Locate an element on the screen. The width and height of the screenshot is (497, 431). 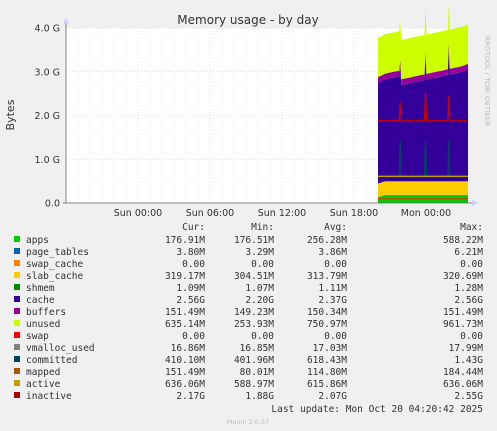
area-buffers is located at coordinates (423, 64).